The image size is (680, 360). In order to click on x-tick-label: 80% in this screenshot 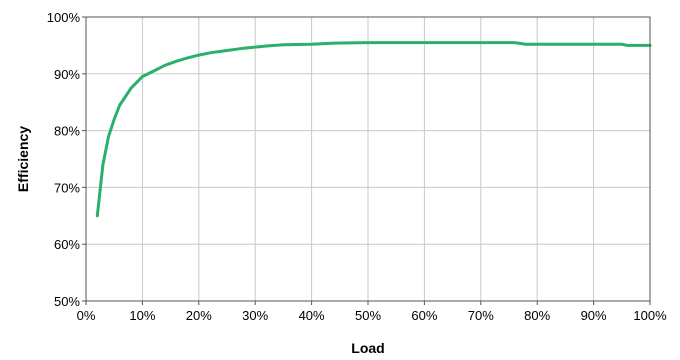, I will do `click(537, 315)`.